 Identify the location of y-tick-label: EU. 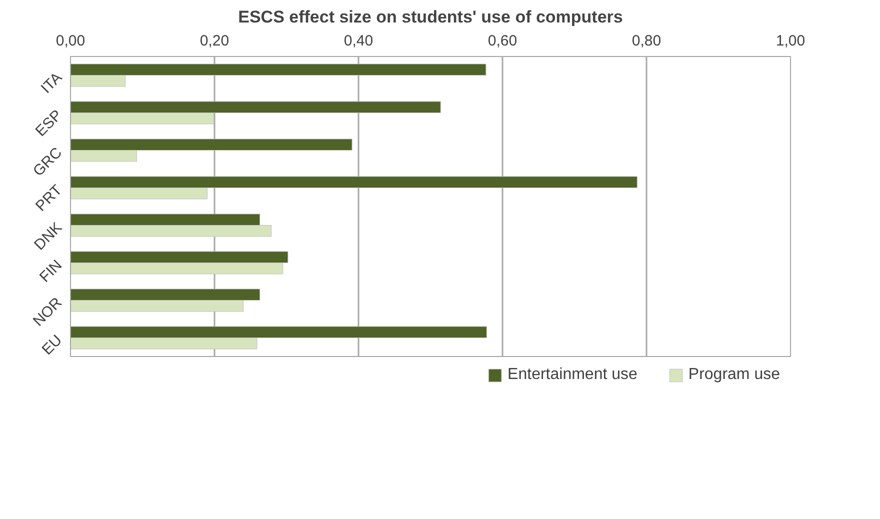
(52, 345).